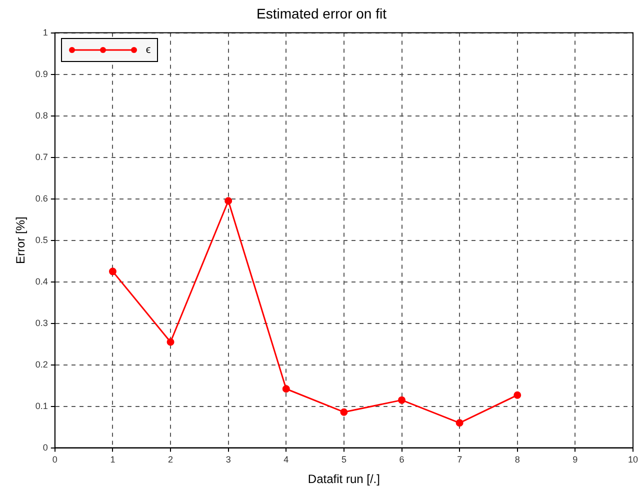 The height and width of the screenshot is (495, 641). What do you see at coordinates (575, 459) in the screenshot?
I see `x-tick-label: 9` at bounding box center [575, 459].